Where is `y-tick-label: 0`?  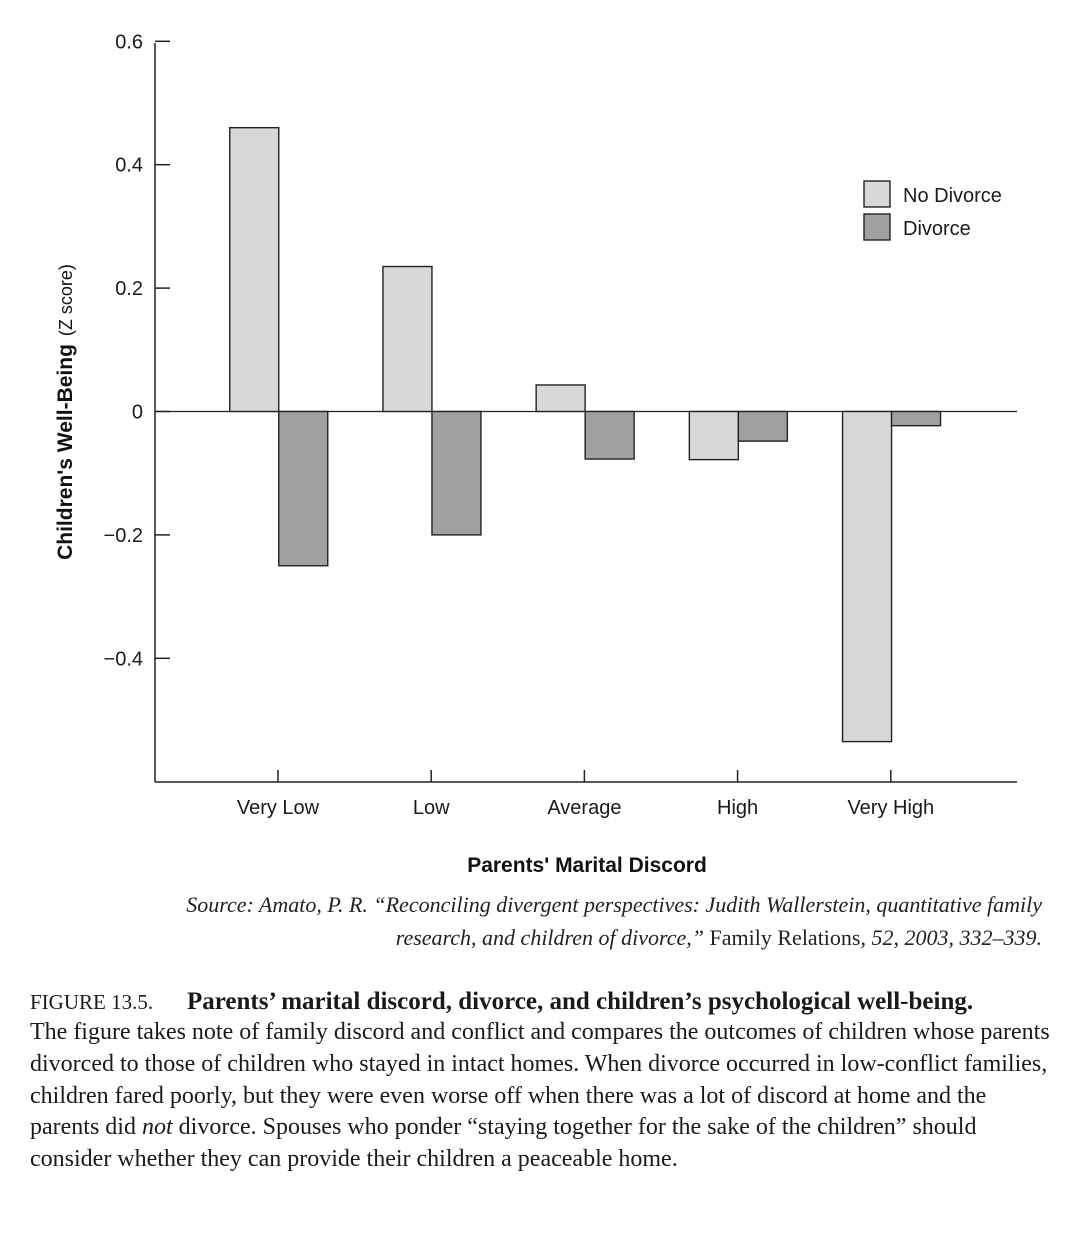 y-tick-label: 0 is located at coordinates (137, 413).